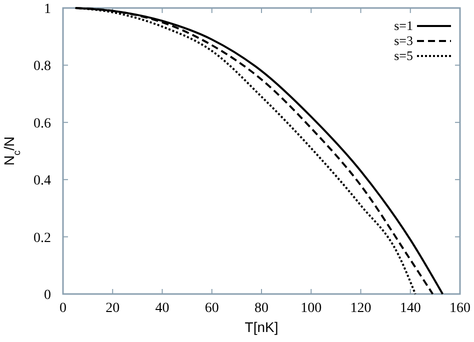 This screenshot has height=342, width=474. I want to click on y-tick-label: 0.8, so click(42, 66).